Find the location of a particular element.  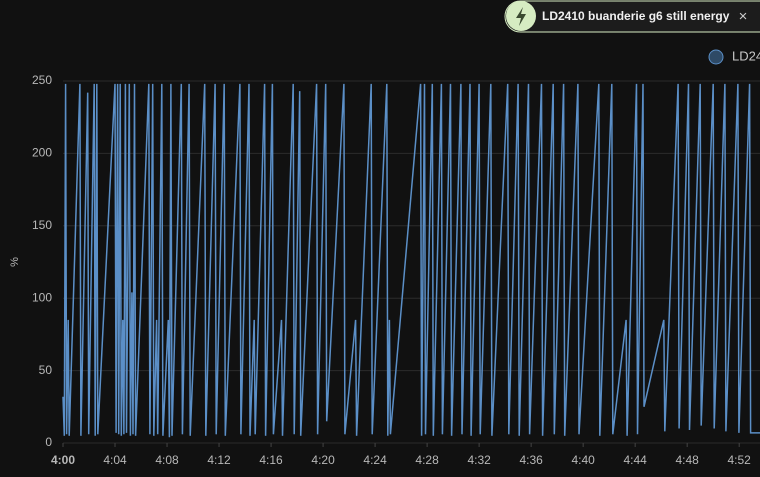

y-tick-label: 0 is located at coordinates (48, 442).